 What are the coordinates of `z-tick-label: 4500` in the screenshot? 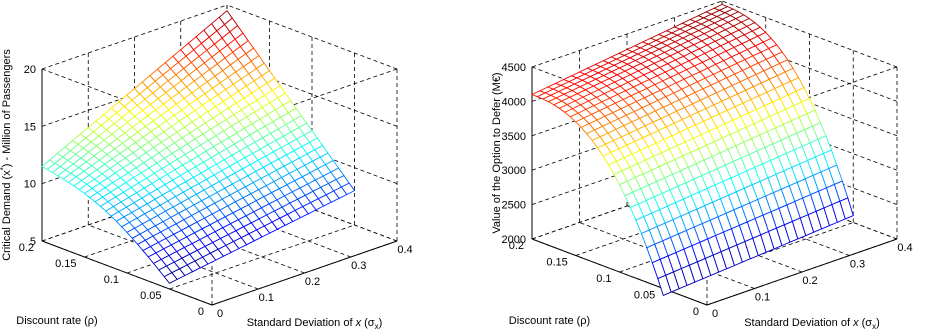 It's located at (514, 68).